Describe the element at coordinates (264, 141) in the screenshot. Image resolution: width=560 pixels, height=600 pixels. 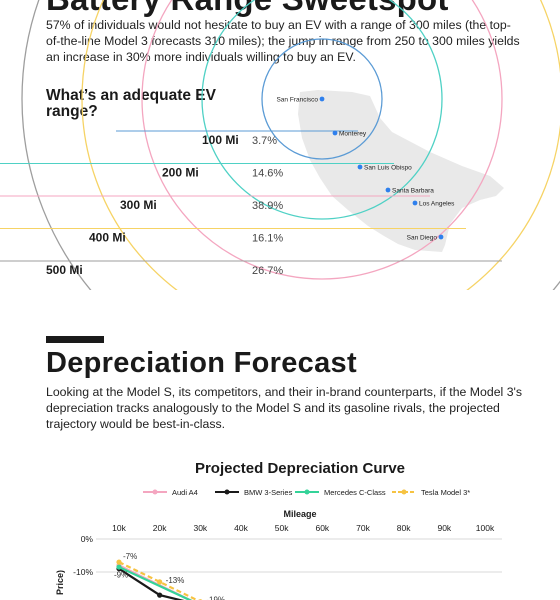
I see `range-value-100mi: 3.7%` at that location.